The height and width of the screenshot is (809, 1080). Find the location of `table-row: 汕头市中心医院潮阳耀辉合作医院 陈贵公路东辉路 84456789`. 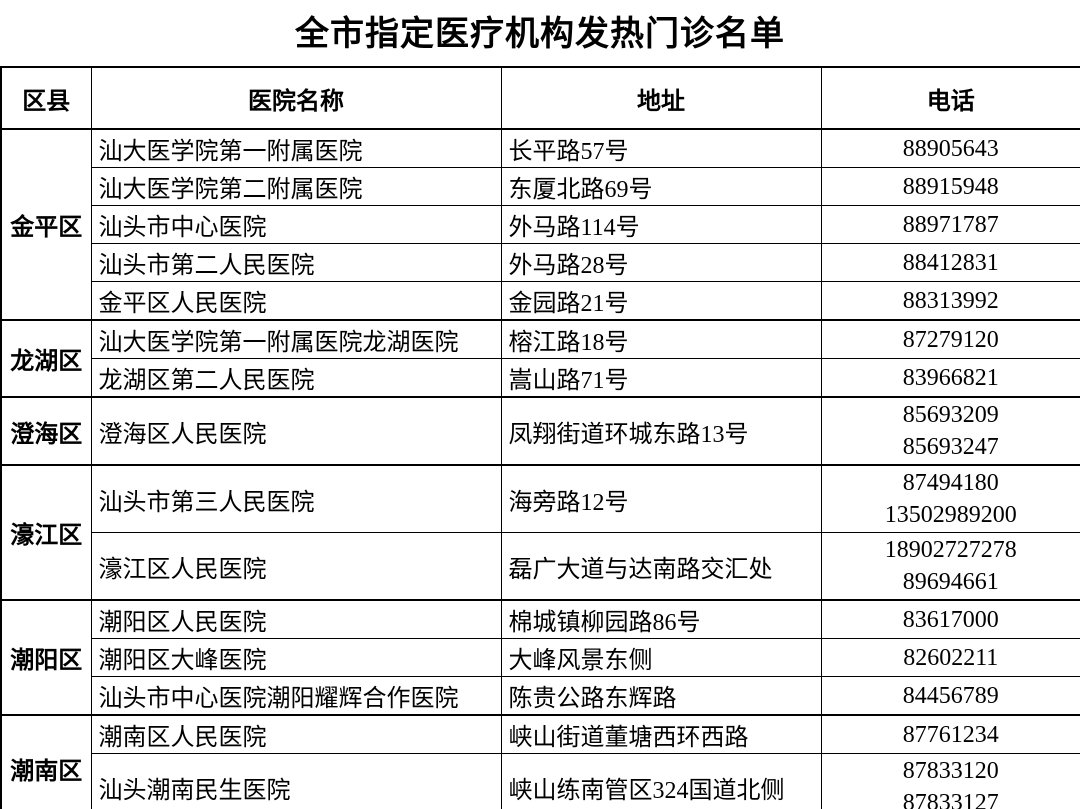

table-row: 汕头市中心医院潮阳耀辉合作医院 陈贵公路东辉路 84456789 is located at coordinates (540, 696).